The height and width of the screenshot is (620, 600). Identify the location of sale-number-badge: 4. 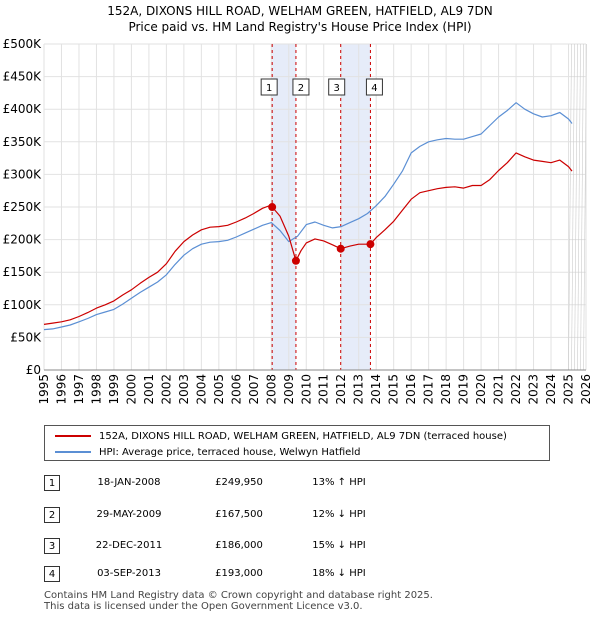
(52, 574).